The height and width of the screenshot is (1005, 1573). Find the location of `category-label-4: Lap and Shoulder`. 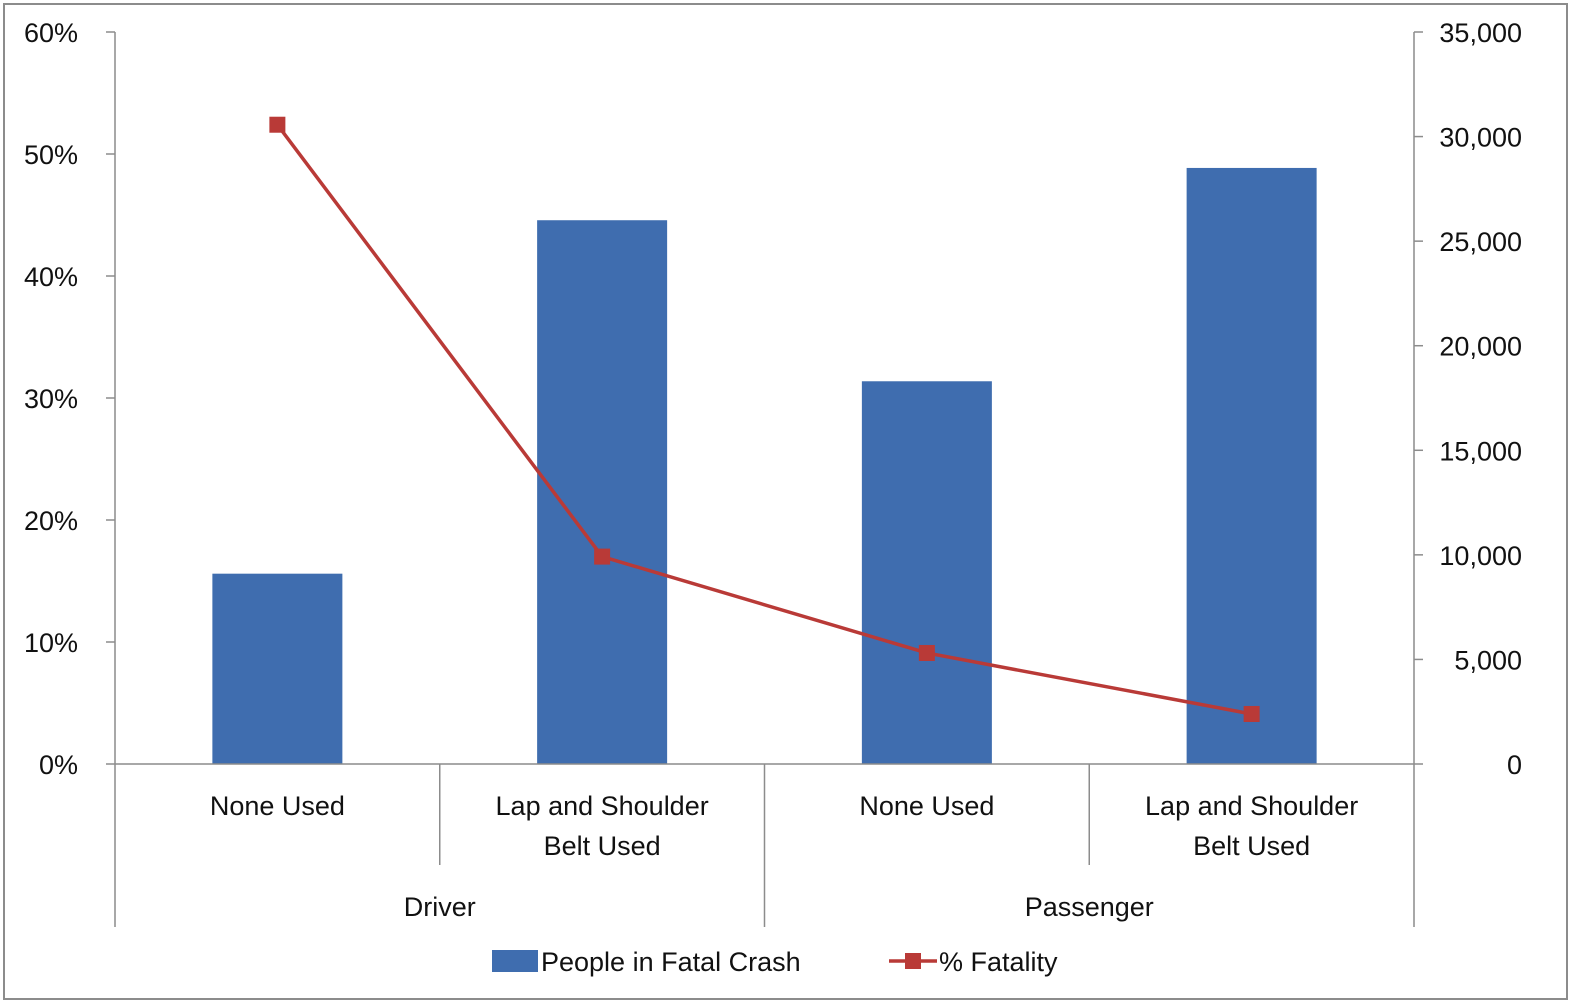

category-label-4: Lap and Shoulder is located at coordinates (1251, 806).